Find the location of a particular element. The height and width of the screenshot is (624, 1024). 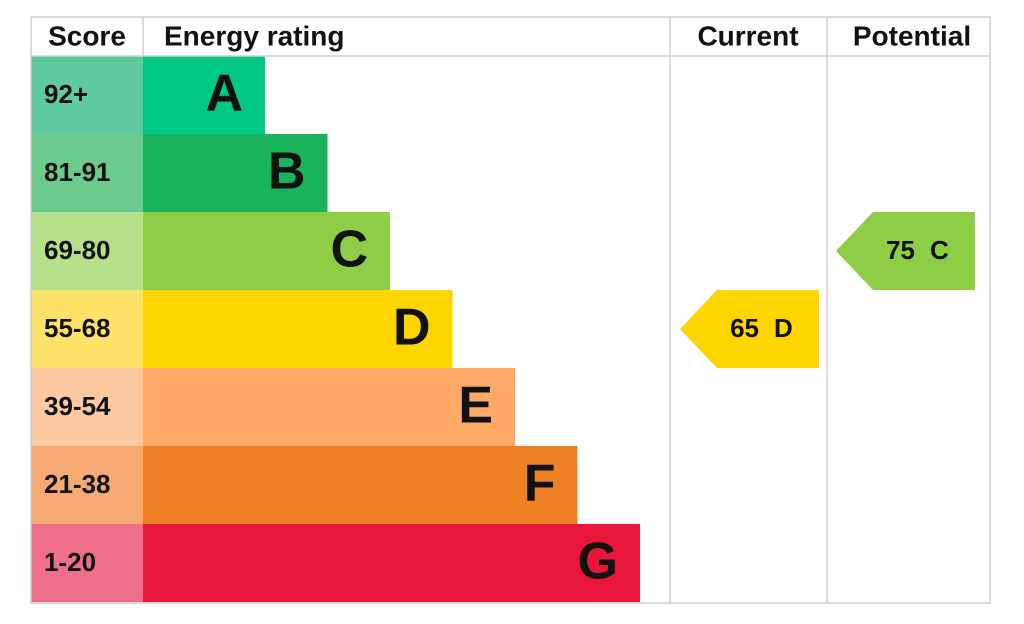

rating-letter: C is located at coordinates (349, 250).